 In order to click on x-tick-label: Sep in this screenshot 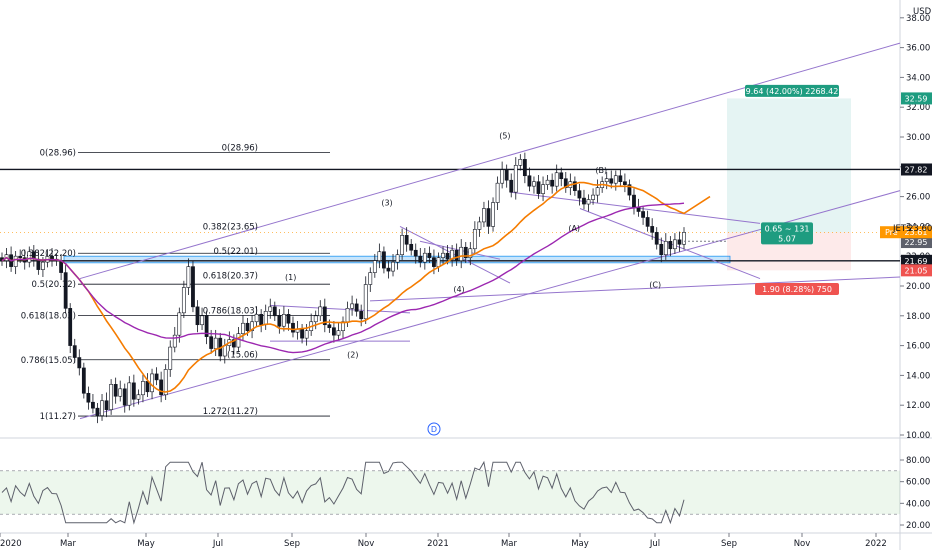, I will do `click(729, 544)`.